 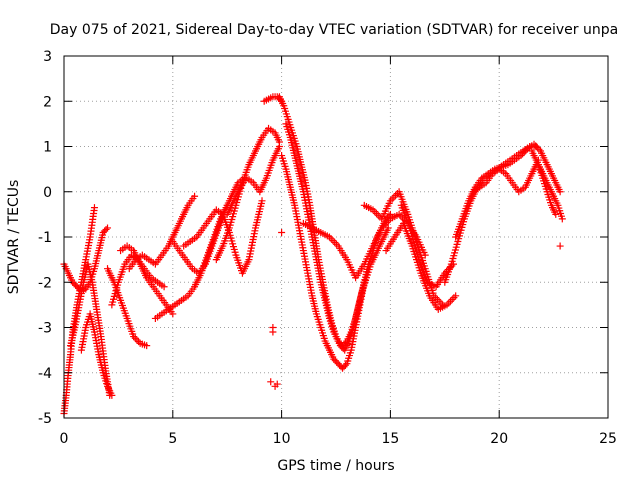 I want to click on y-tick-label: -4, so click(x=45, y=374).